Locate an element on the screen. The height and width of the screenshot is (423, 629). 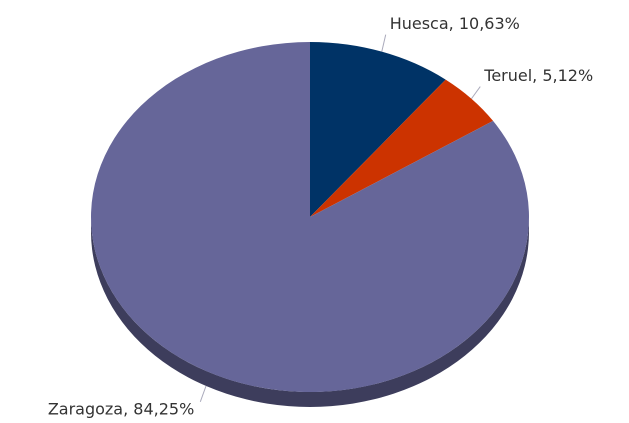
data-label: Huesca, 10,63% is located at coordinates (455, 23).